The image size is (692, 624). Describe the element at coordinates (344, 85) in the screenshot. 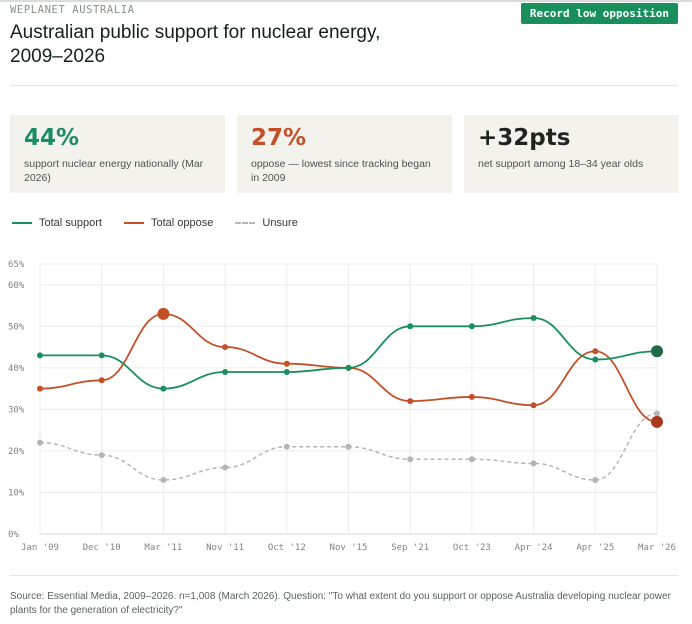

I see `header-divider` at that location.